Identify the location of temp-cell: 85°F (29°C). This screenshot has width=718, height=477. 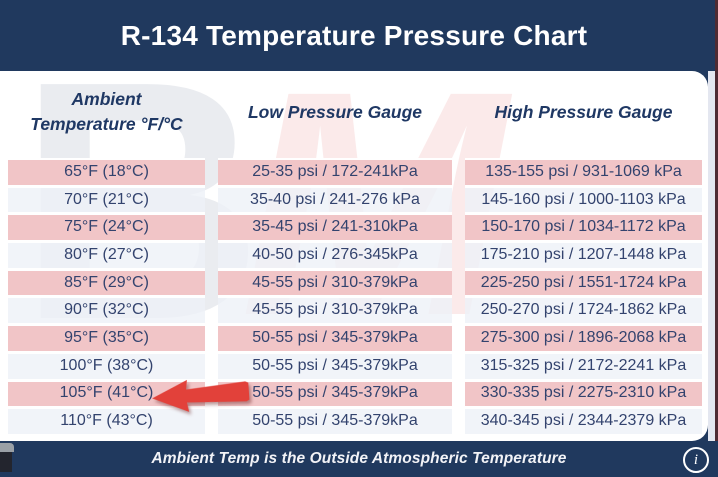
(106, 282).